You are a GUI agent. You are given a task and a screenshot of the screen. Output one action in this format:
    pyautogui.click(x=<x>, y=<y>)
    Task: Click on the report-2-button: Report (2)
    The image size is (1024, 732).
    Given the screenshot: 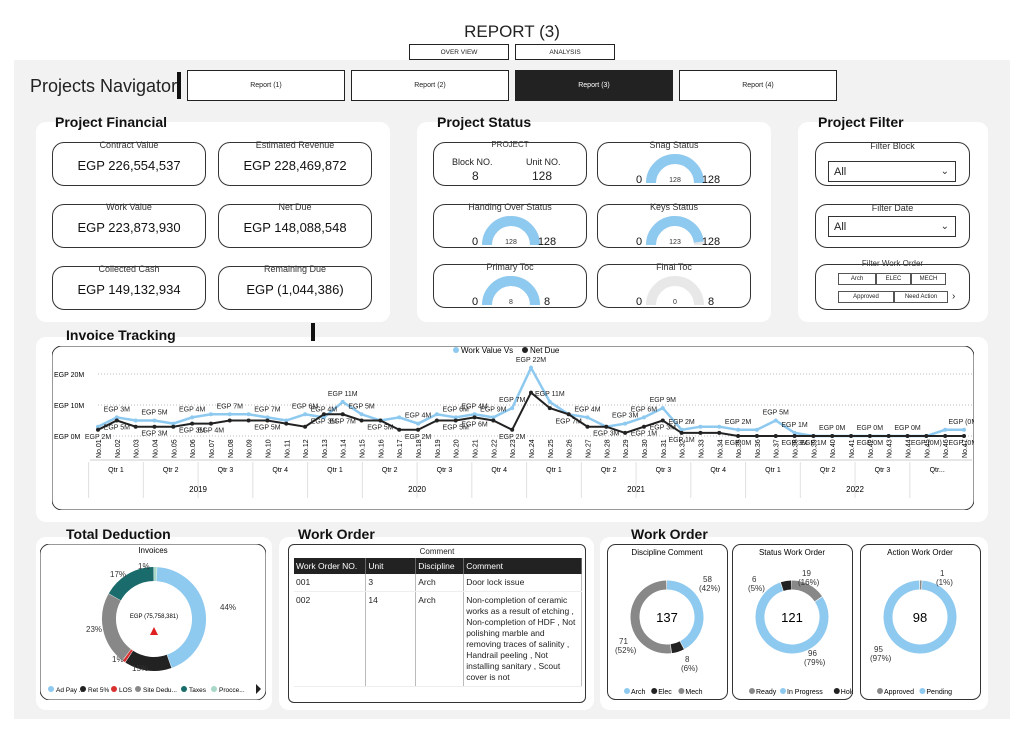 What is the action you would take?
    pyautogui.click(x=430, y=85)
    